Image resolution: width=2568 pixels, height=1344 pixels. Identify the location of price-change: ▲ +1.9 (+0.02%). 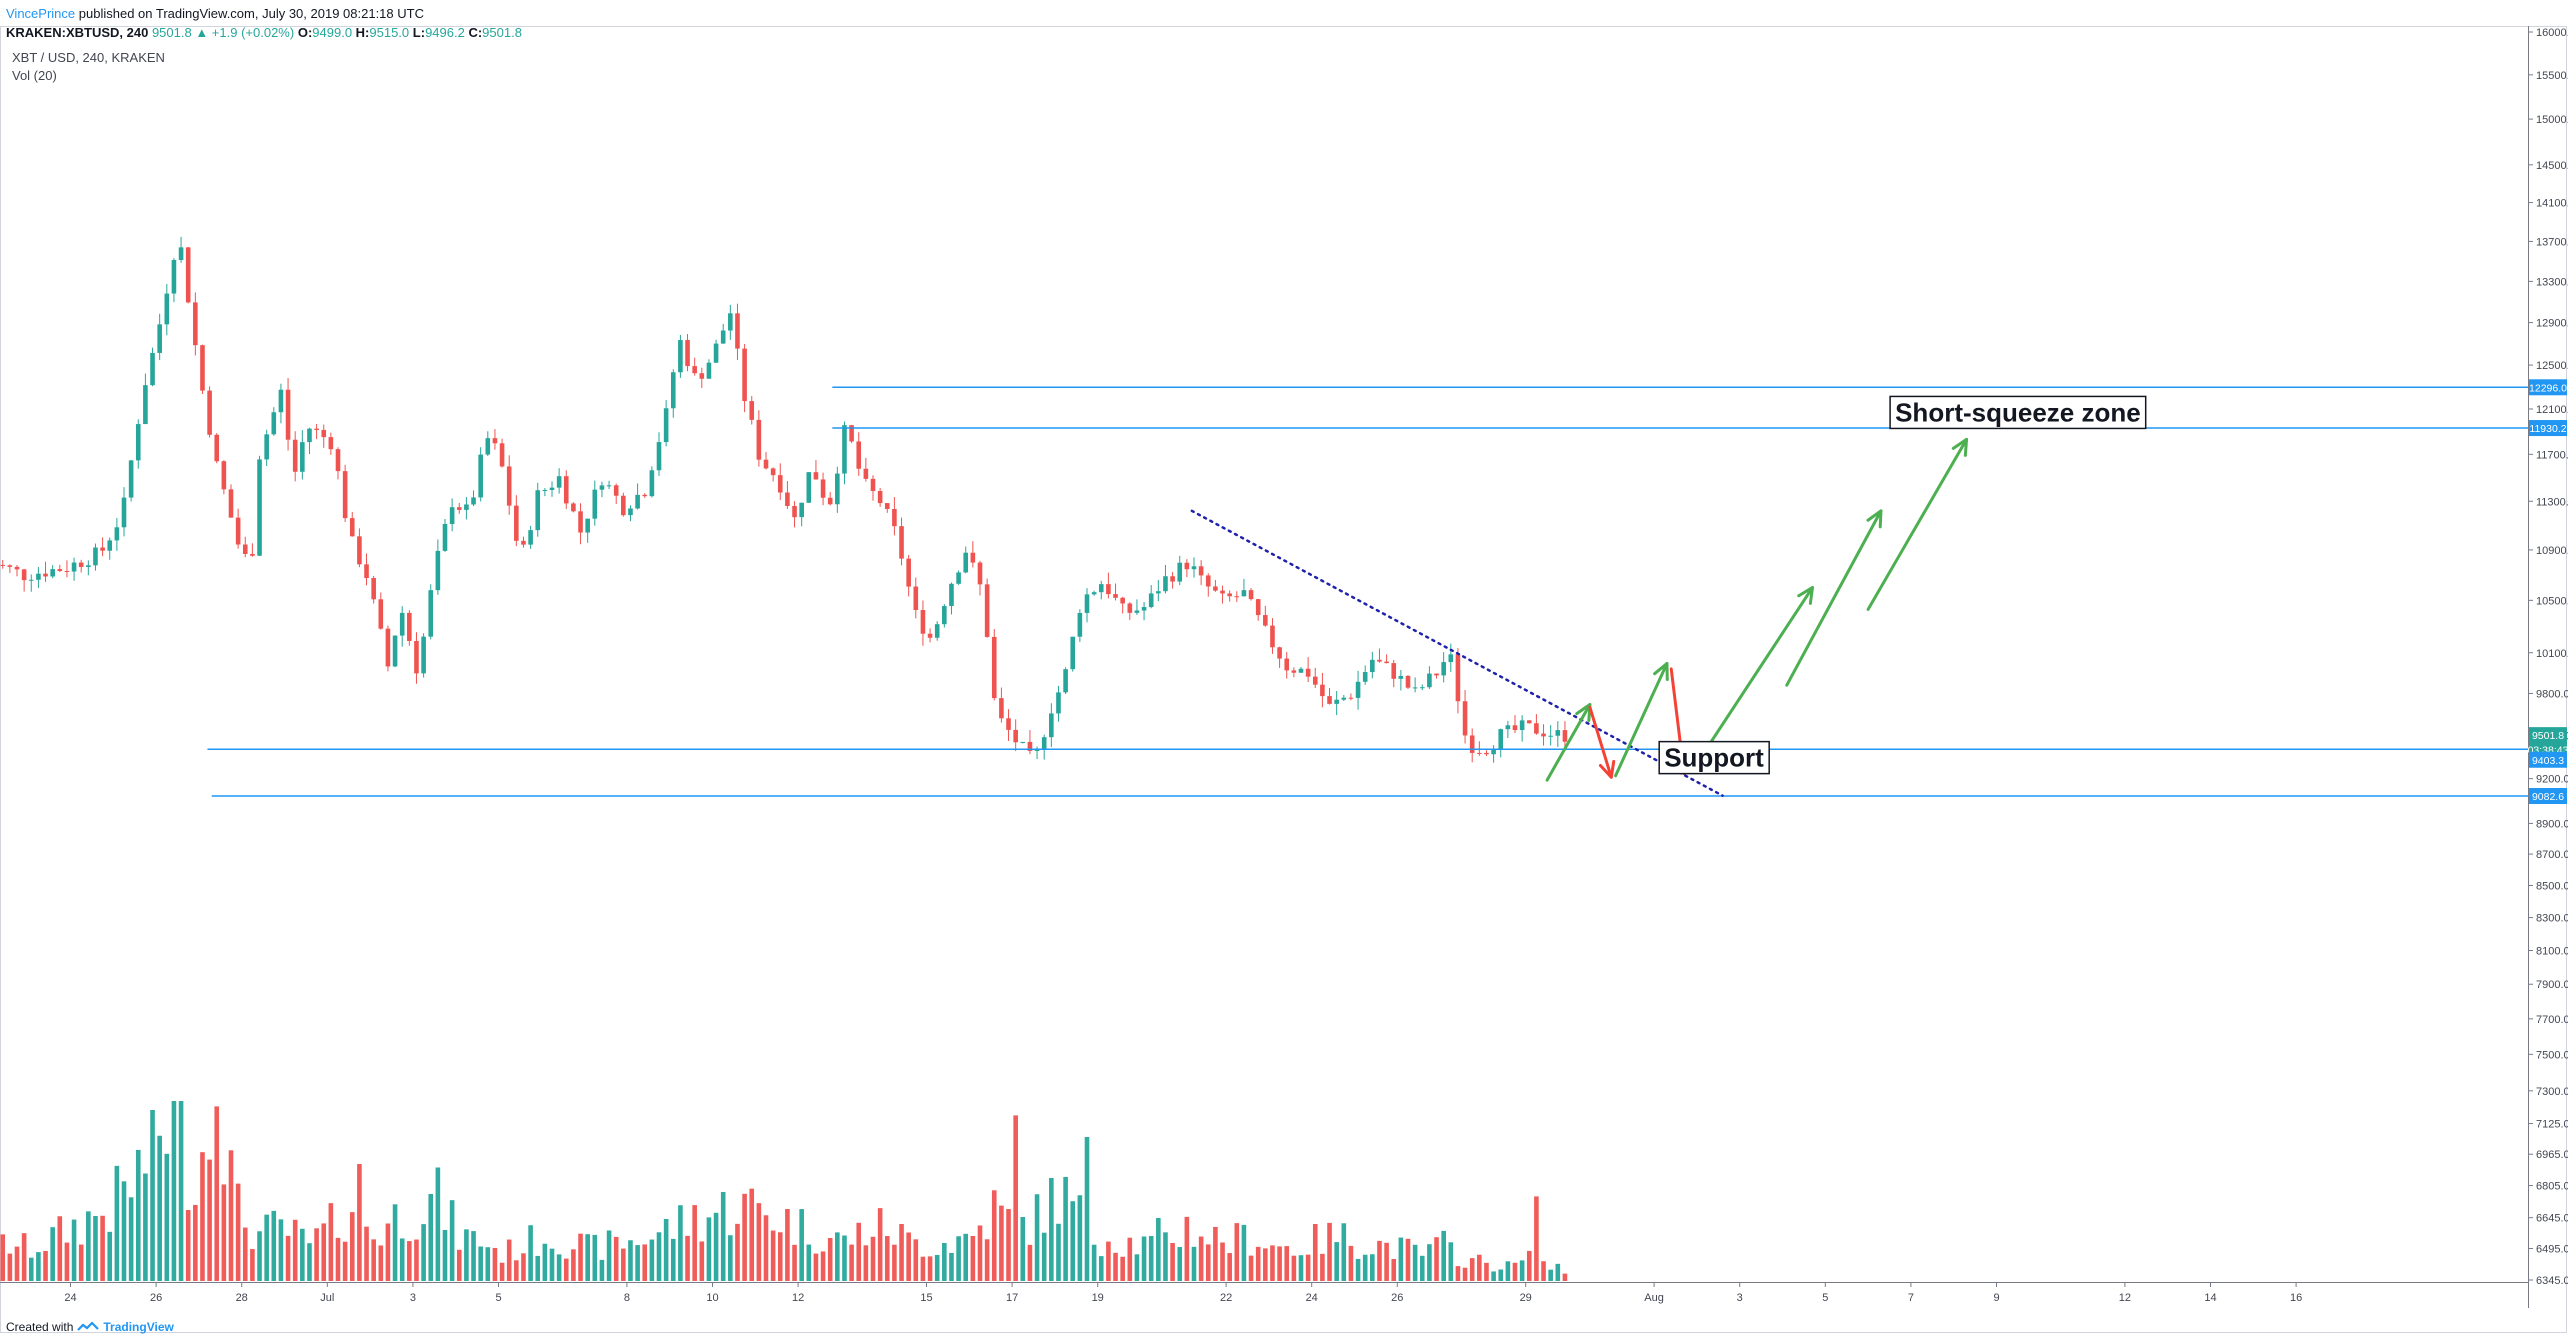
(245, 32).